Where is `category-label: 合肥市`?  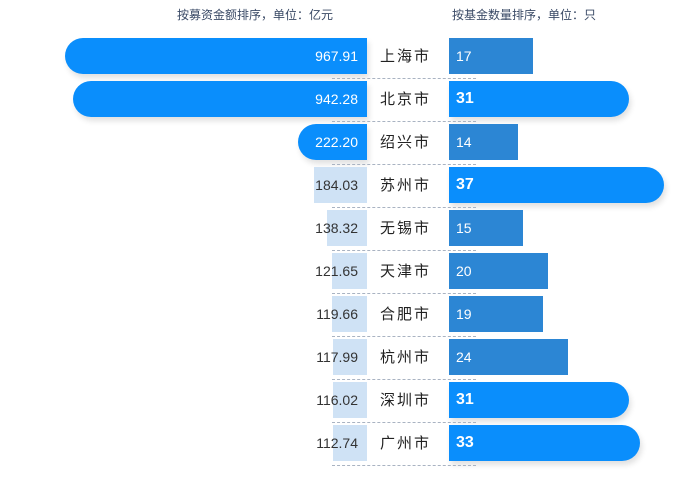 category-label: 合肥市 is located at coordinates (406, 314).